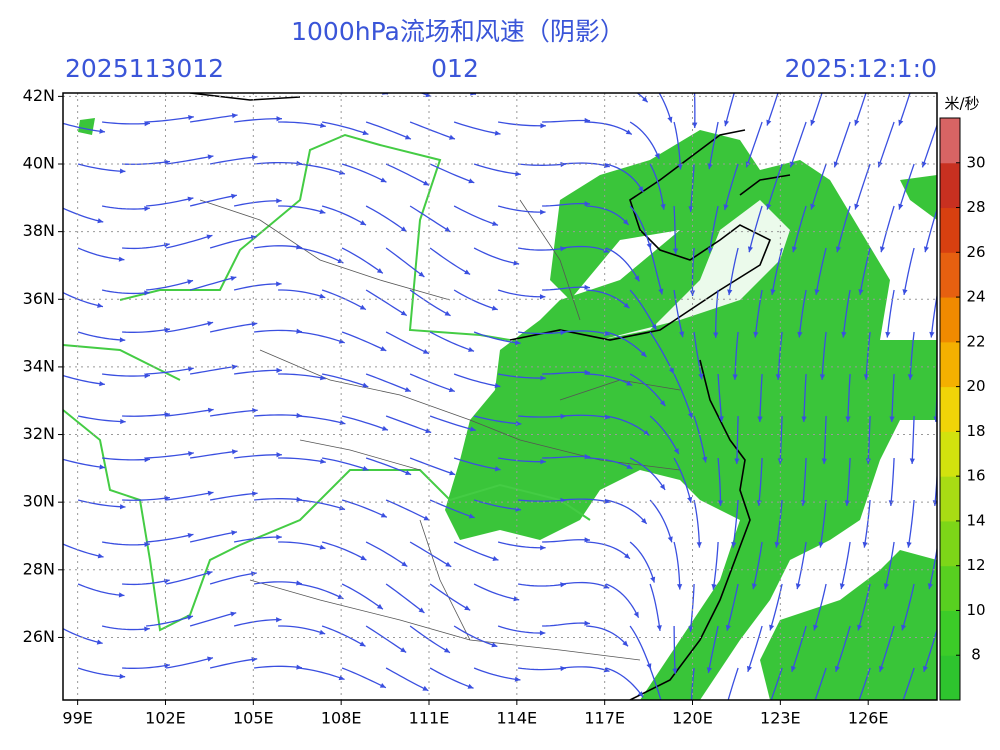 This screenshot has height=750, width=1000. What do you see at coordinates (868, 718) in the screenshot?
I see `x-tick-label: 126E` at bounding box center [868, 718].